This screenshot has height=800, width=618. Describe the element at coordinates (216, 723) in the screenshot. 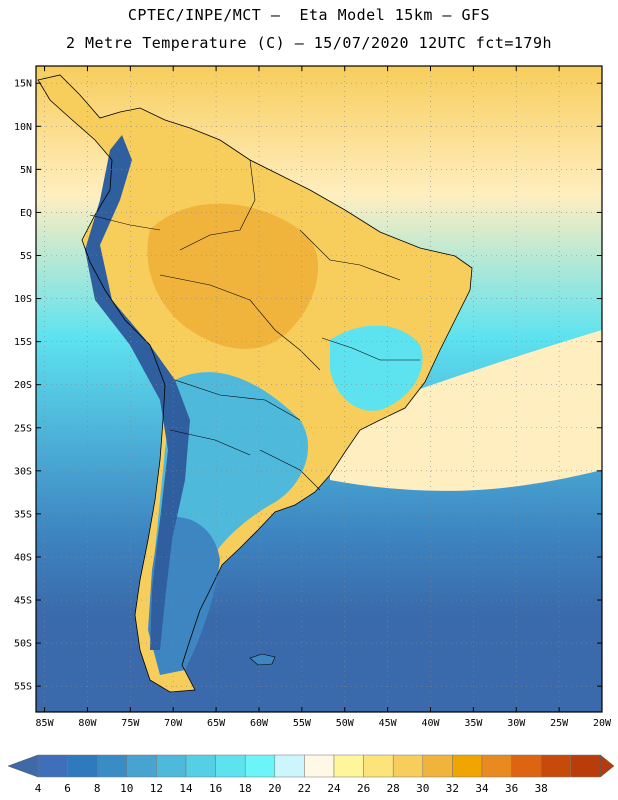

I see `lon-label: 65W` at that location.